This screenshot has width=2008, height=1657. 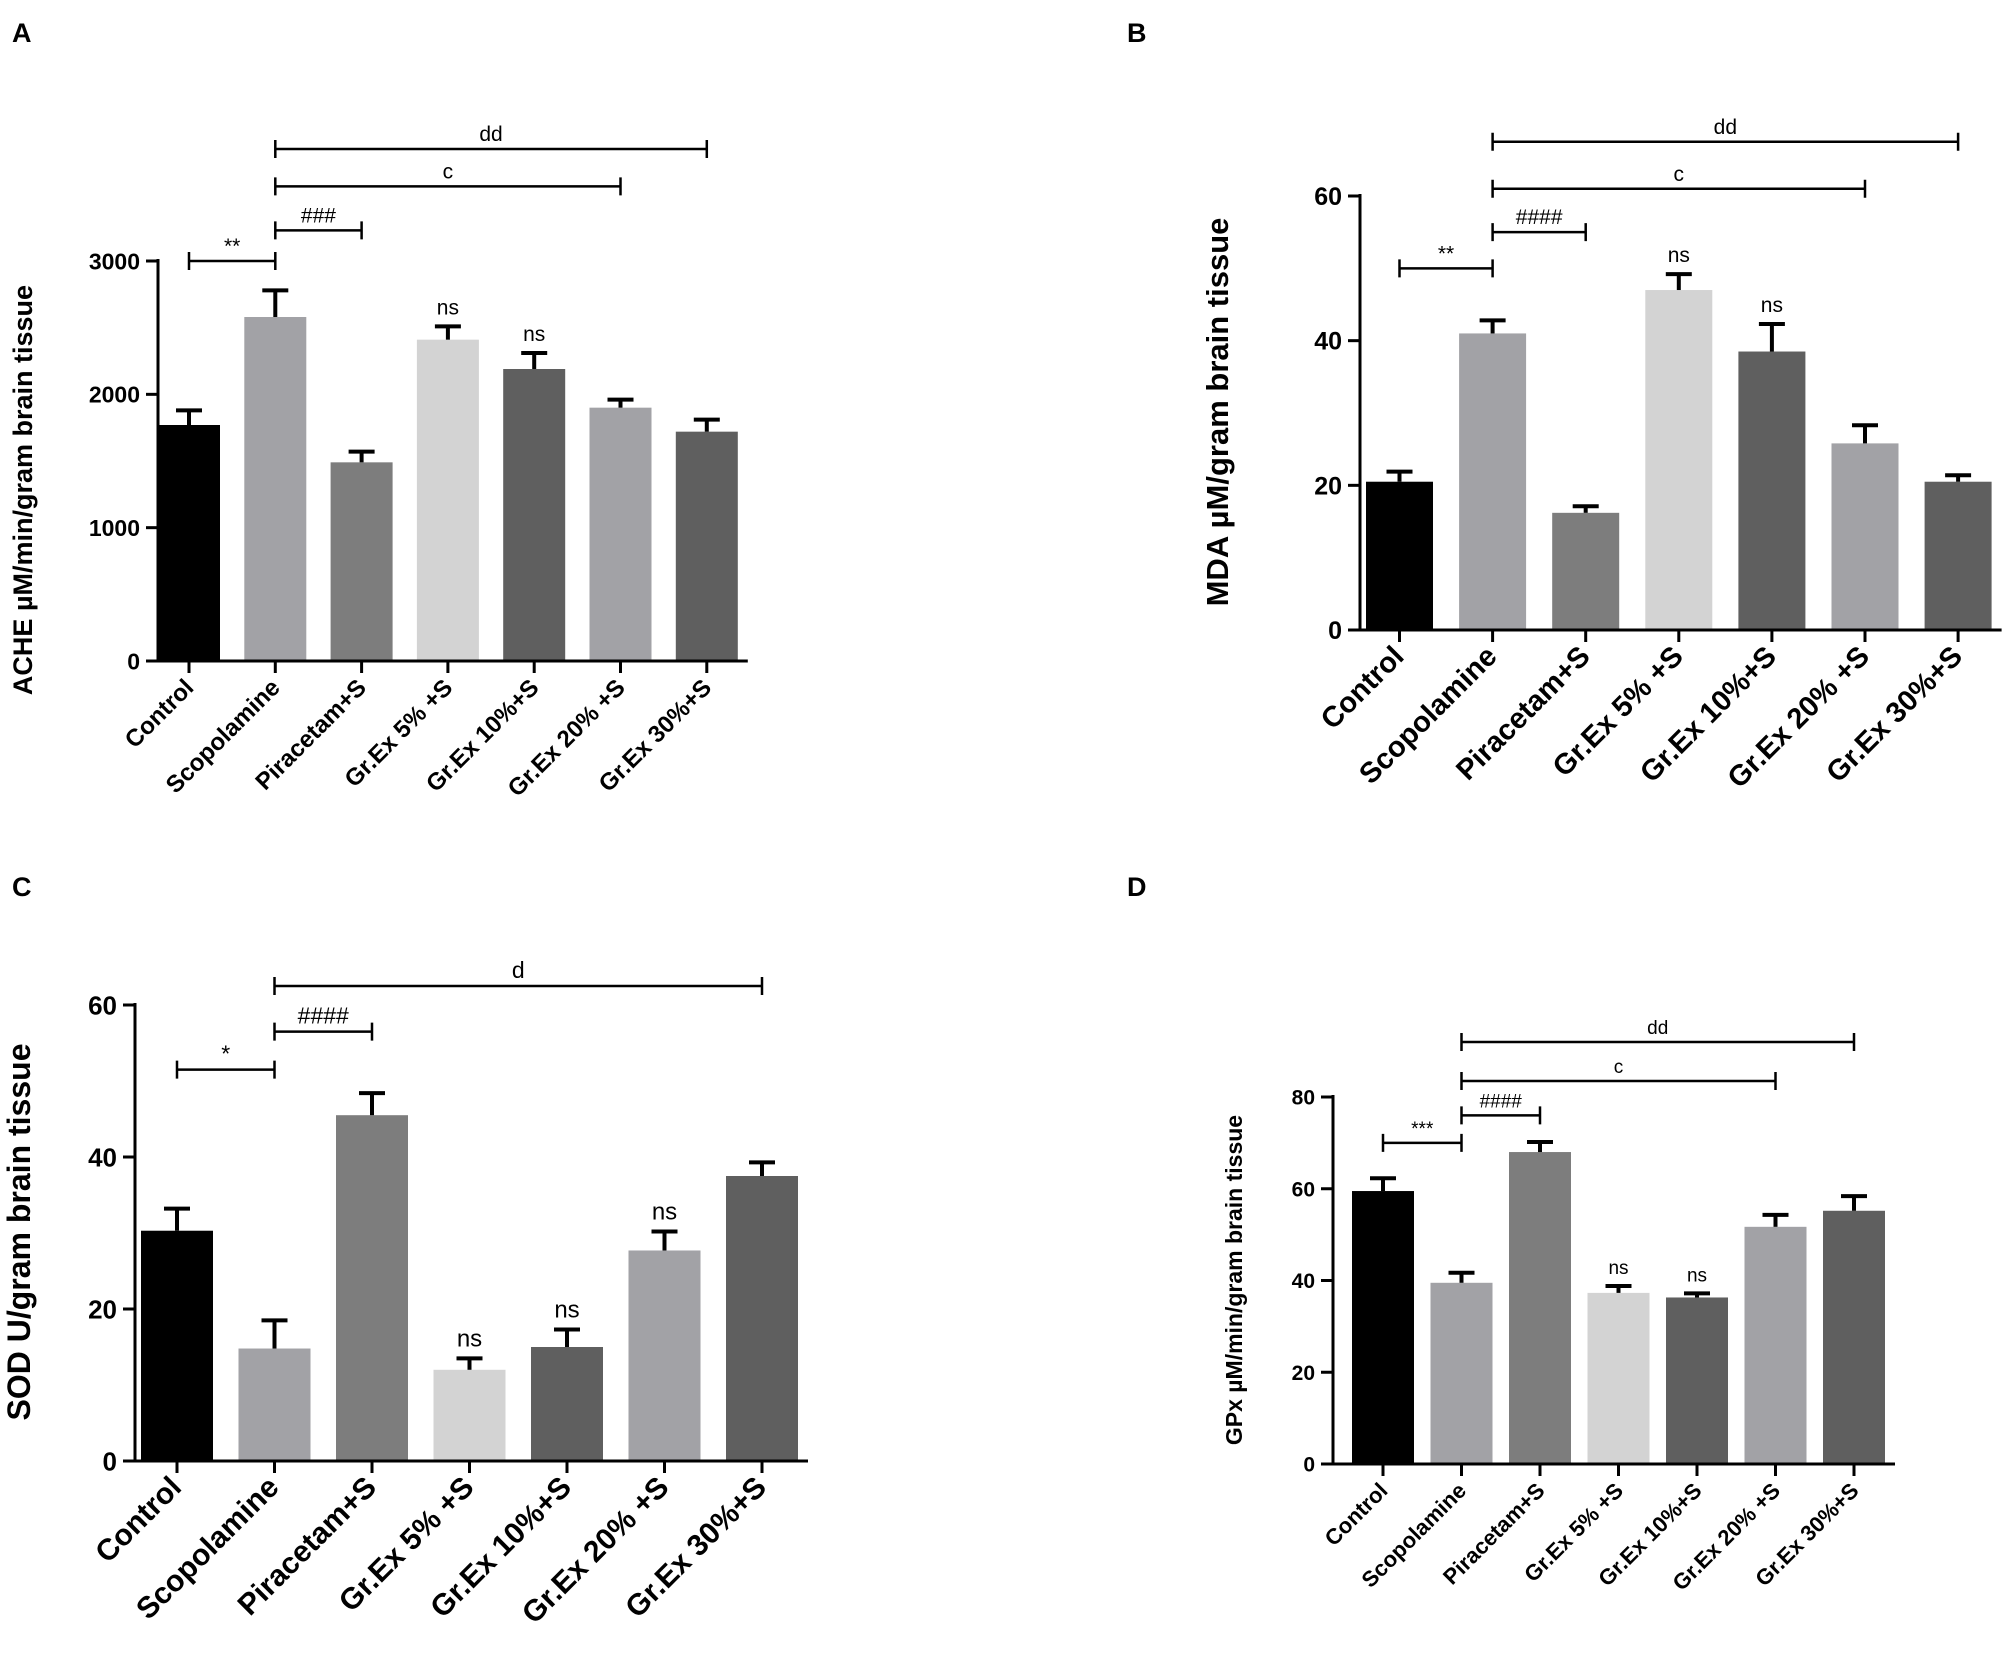 What do you see at coordinates (23, 490) in the screenshot?
I see `y-axis-label: ACHE µM/min/gram brain tissue` at bounding box center [23, 490].